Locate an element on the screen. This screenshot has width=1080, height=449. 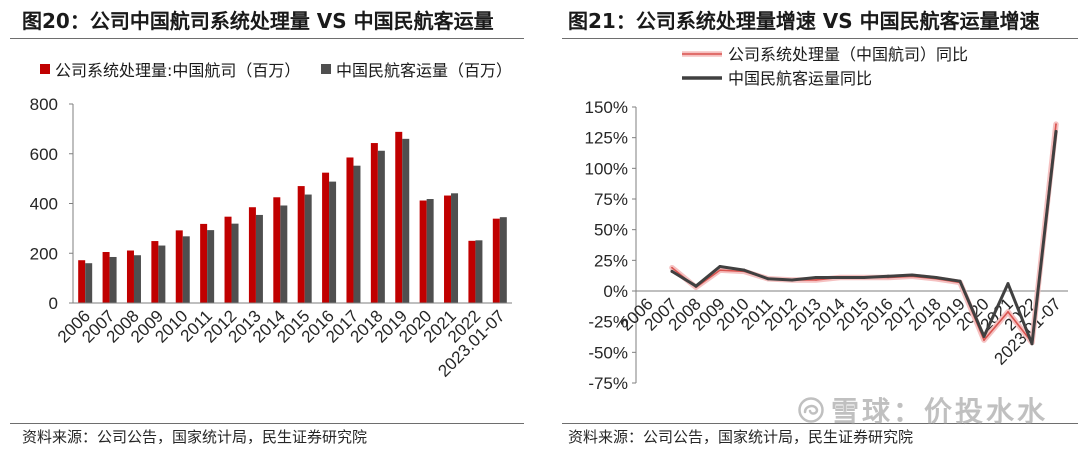
bar-company-volume-2010 is located at coordinates (179, 266).